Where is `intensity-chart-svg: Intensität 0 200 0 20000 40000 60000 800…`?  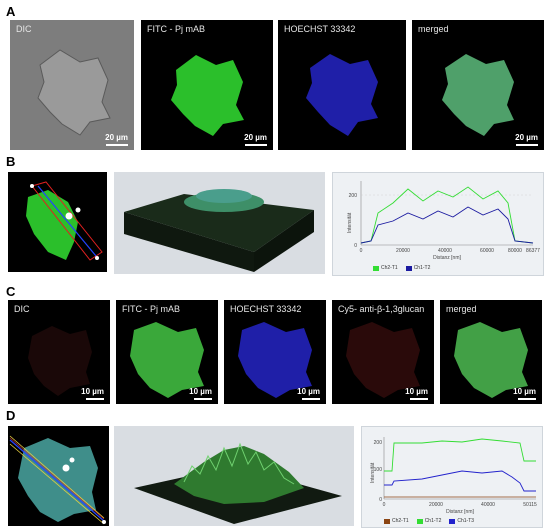
intensity-chart-svg: Intensität 0 200 0 20000 40000 60000 800… is located at coordinates (443, 221).